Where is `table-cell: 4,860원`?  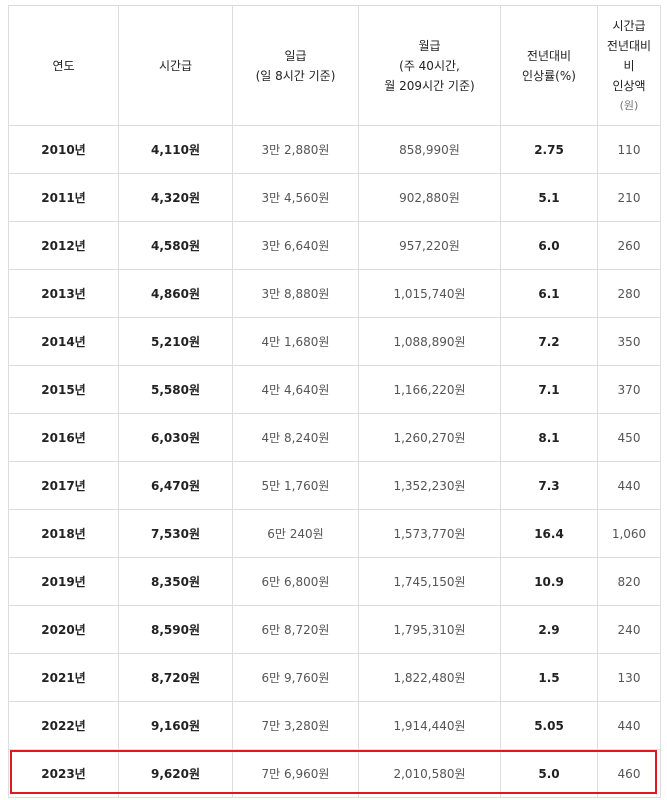
table-cell: 4,860원 is located at coordinates (175, 293).